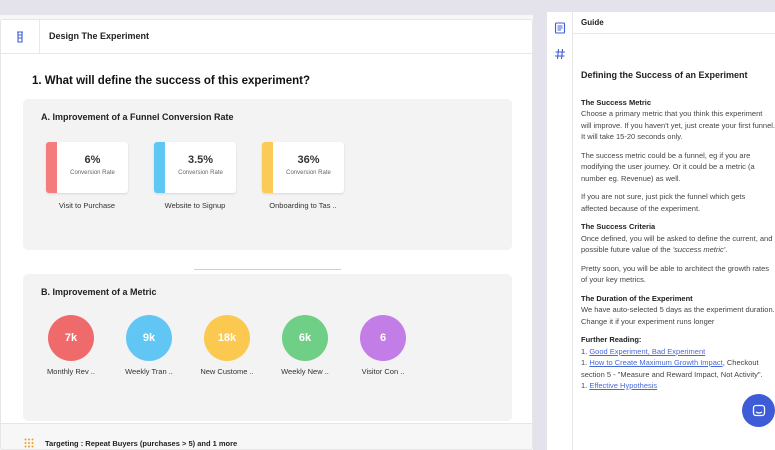  I want to click on funnel-option: 6% Conversion Rate Visit to Purchase, so click(87, 176).